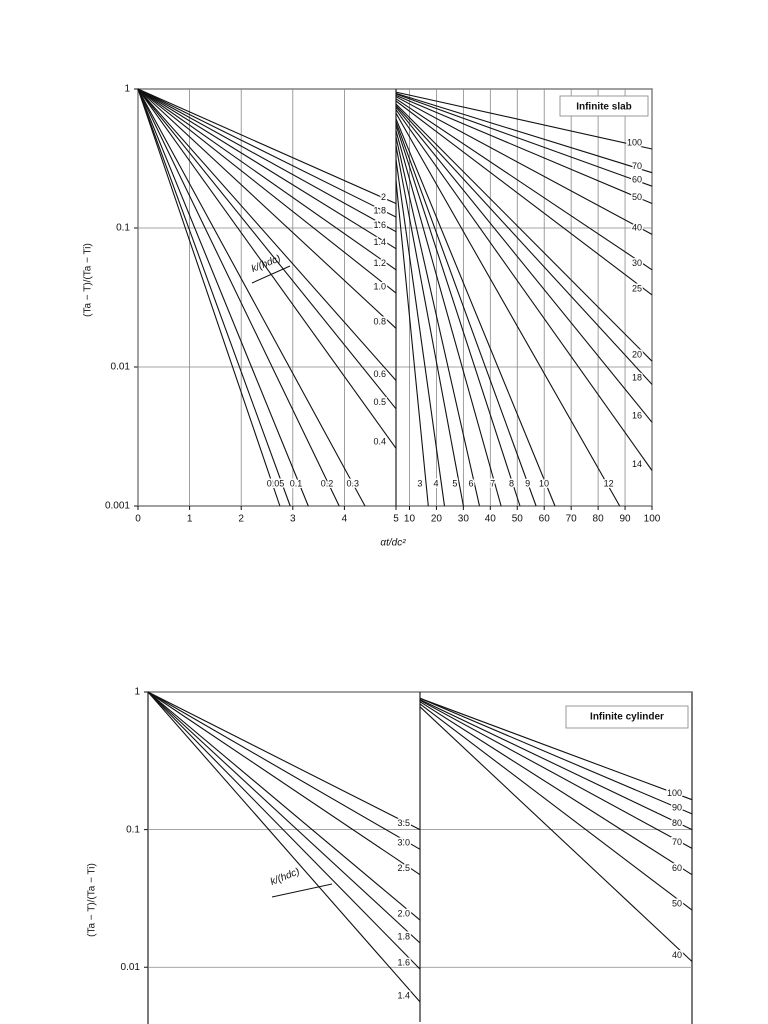  What do you see at coordinates (491, 519) in the screenshot?
I see `x-tick-label: 40` at bounding box center [491, 519].